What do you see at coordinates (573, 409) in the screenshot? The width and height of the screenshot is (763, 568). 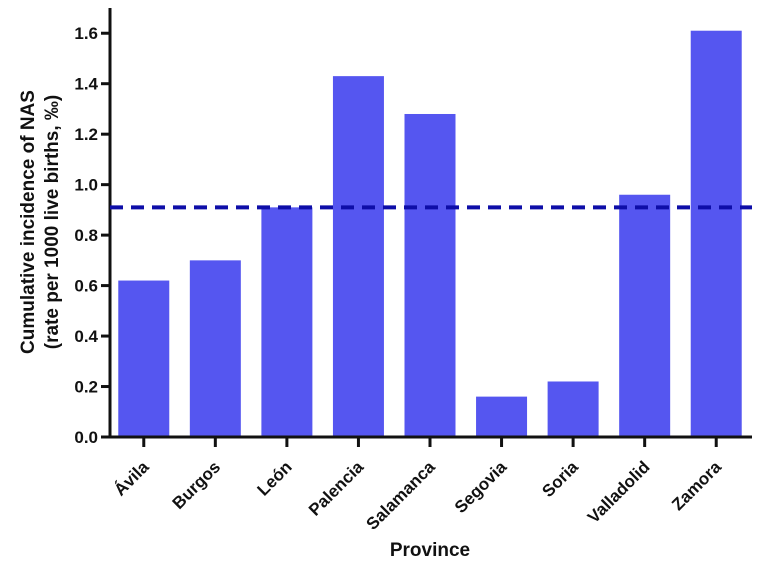 I see `bar-soria` at bounding box center [573, 409].